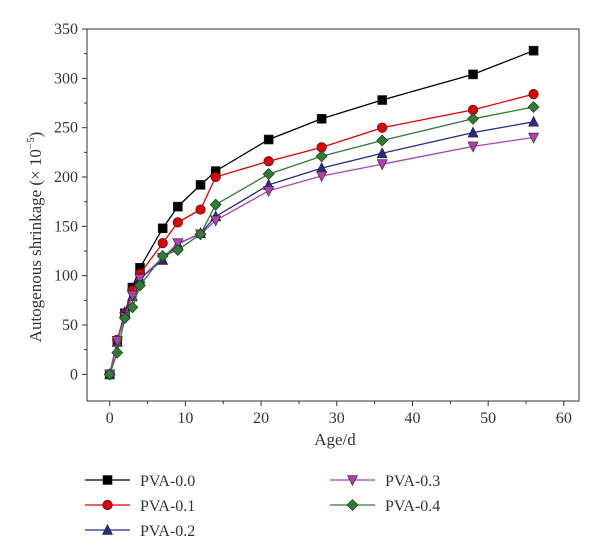  Describe the element at coordinates (337, 418) in the screenshot. I see `x-tick-label: 30` at that location.